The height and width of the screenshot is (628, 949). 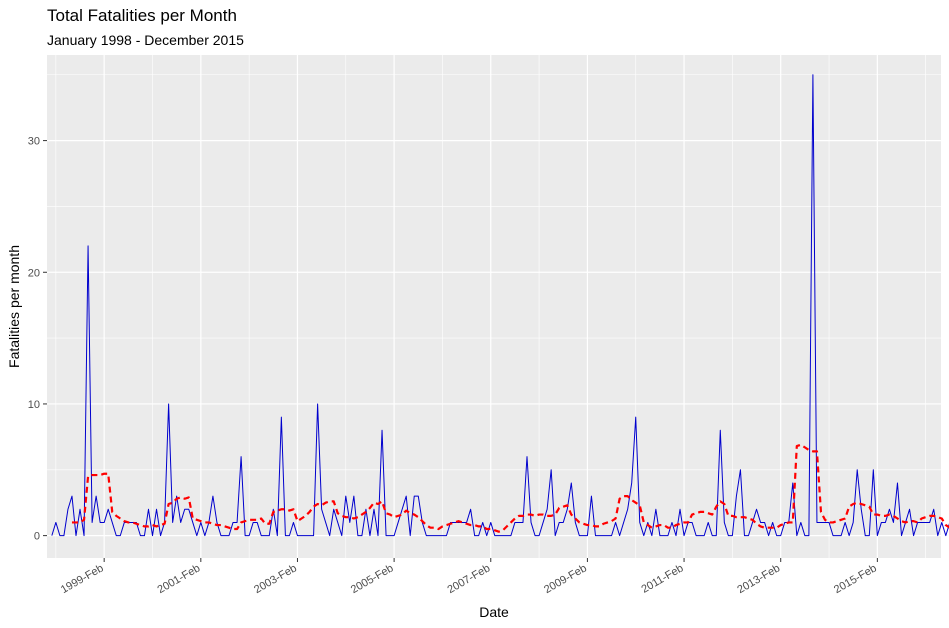 I want to click on x-tick-label: 2009-Feb, so click(x=565, y=579).